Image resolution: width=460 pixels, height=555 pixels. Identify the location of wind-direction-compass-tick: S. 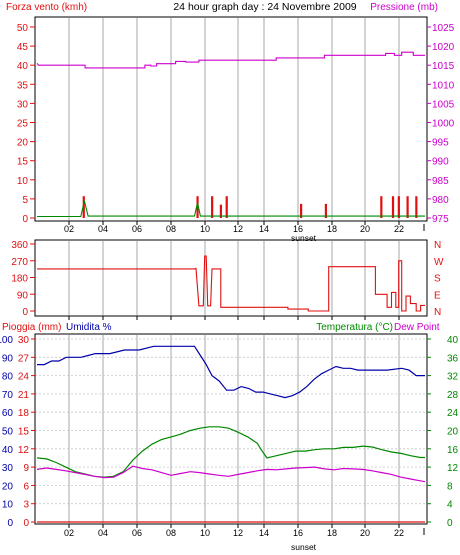
(437, 279).